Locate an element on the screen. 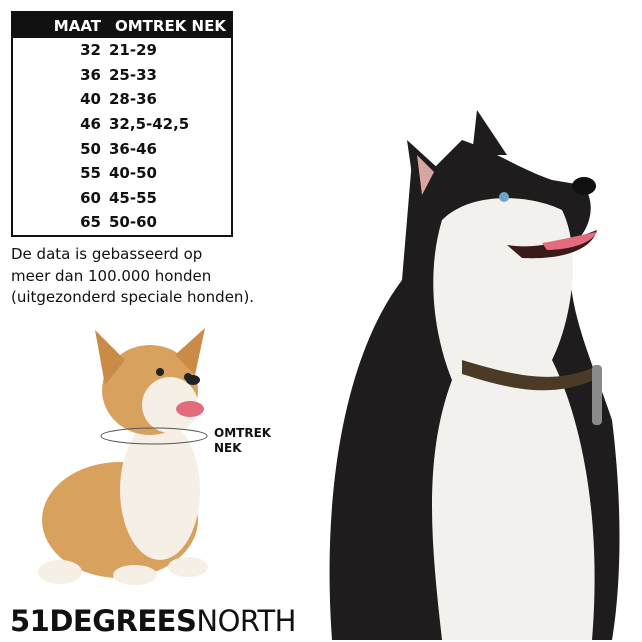  neck-circumference-line is located at coordinates (154, 436).